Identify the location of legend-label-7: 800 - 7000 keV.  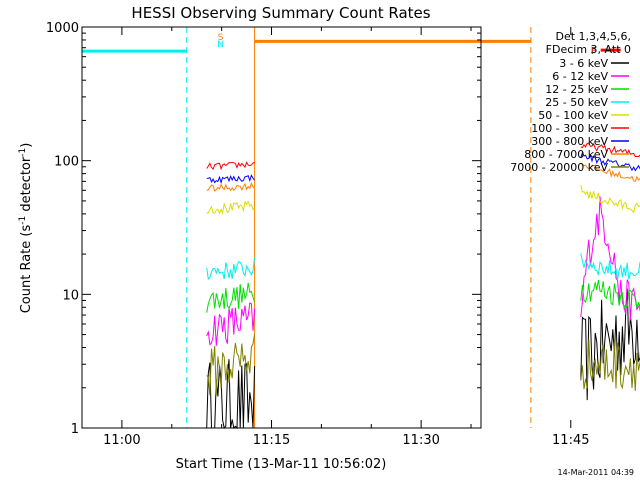
(566, 154).